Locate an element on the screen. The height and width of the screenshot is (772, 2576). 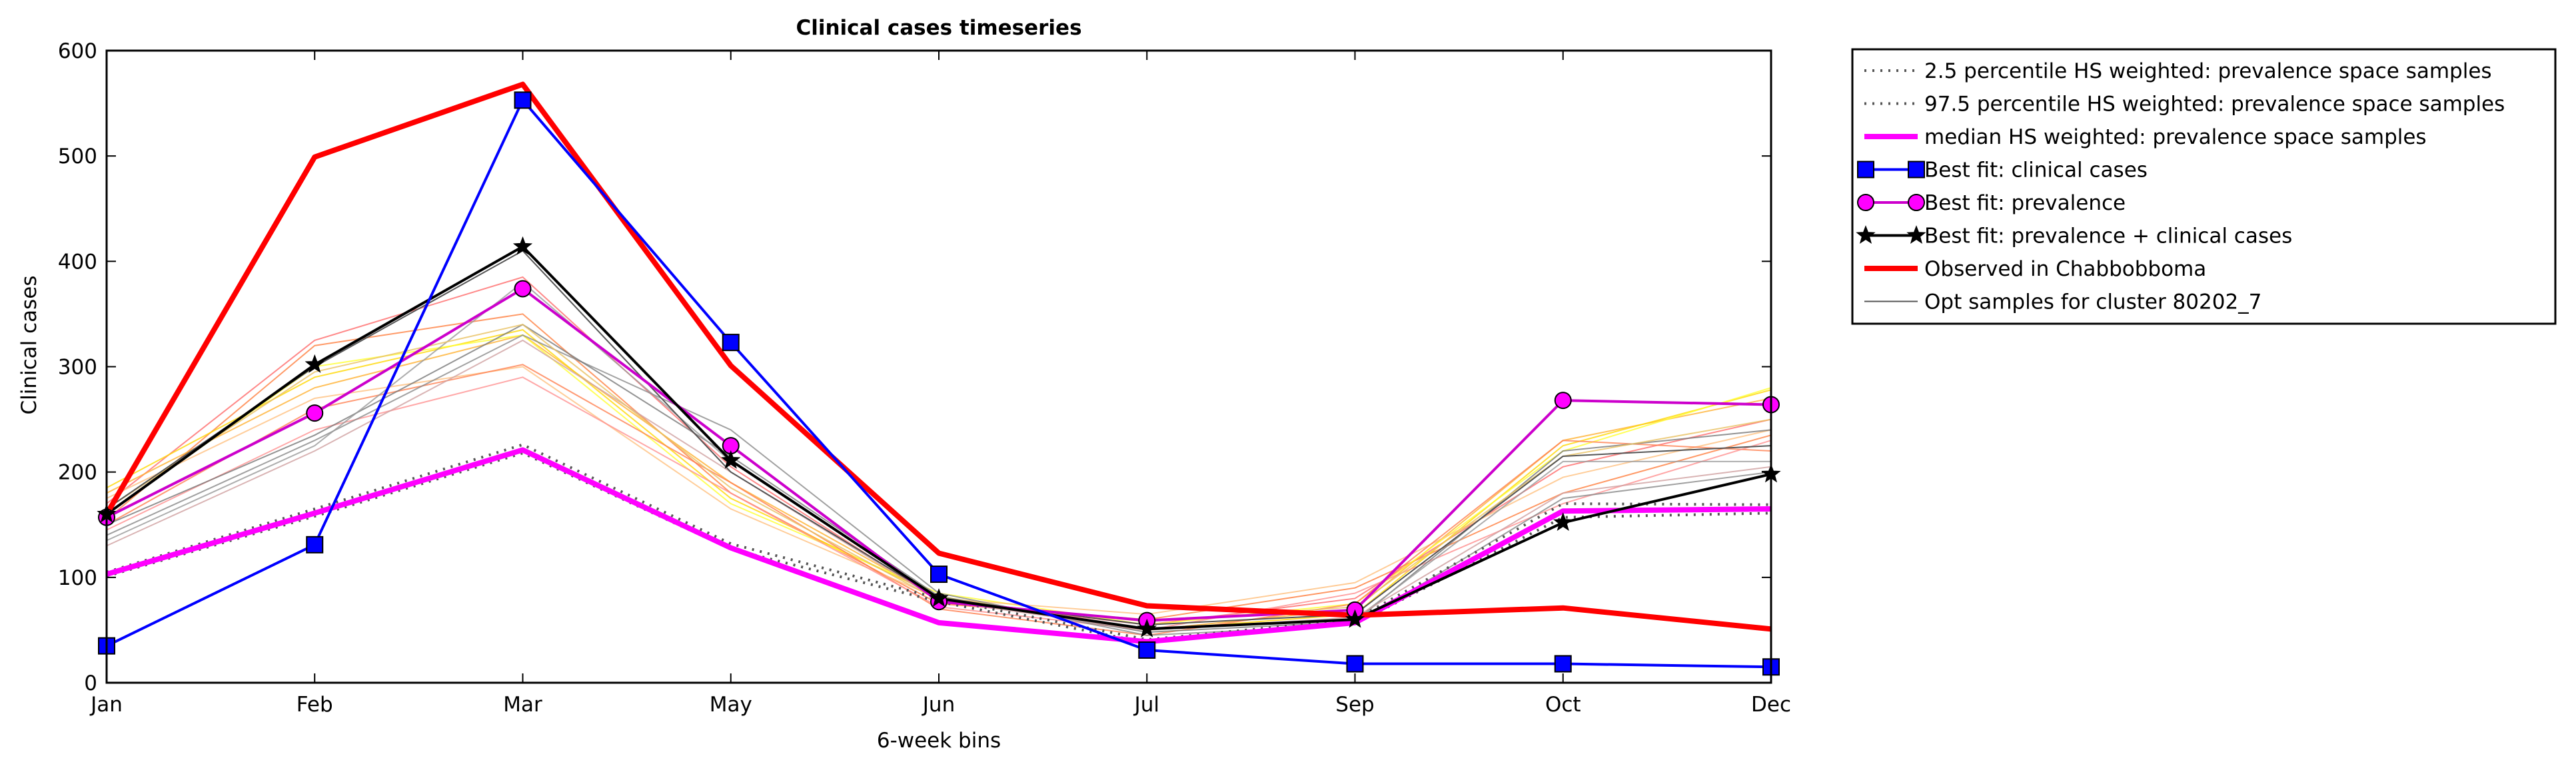
legend-entry: Observed in Chabbobboma is located at coordinates (2065, 269).